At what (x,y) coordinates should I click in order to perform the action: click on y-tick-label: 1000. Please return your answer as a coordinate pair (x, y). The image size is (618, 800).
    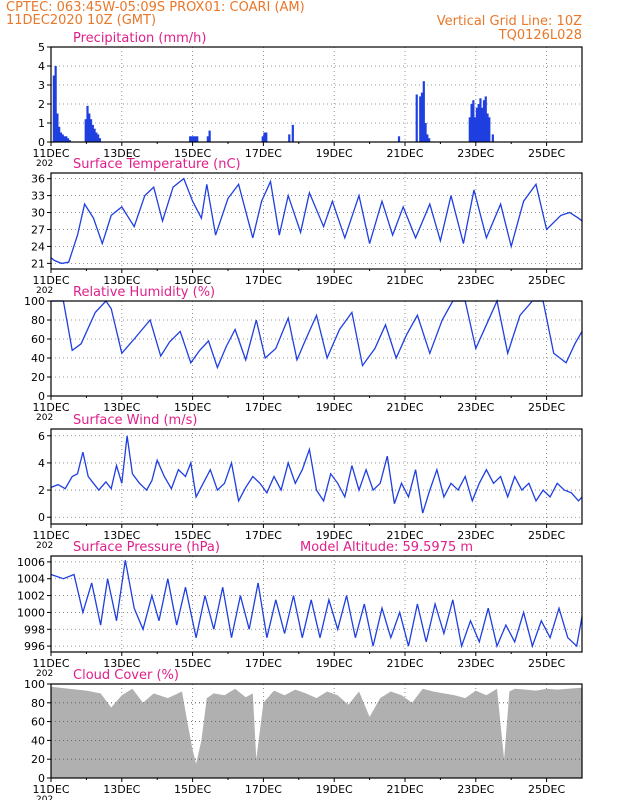
    Looking at the image, I should click on (31, 612).